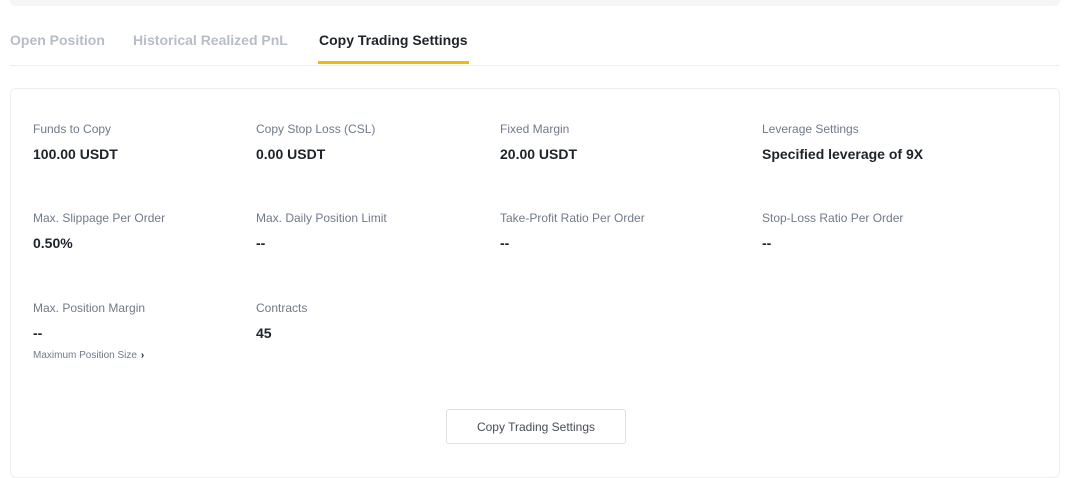 The height and width of the screenshot is (478, 1070). I want to click on setting-label: Max. Daily Position Limit, so click(321, 218).